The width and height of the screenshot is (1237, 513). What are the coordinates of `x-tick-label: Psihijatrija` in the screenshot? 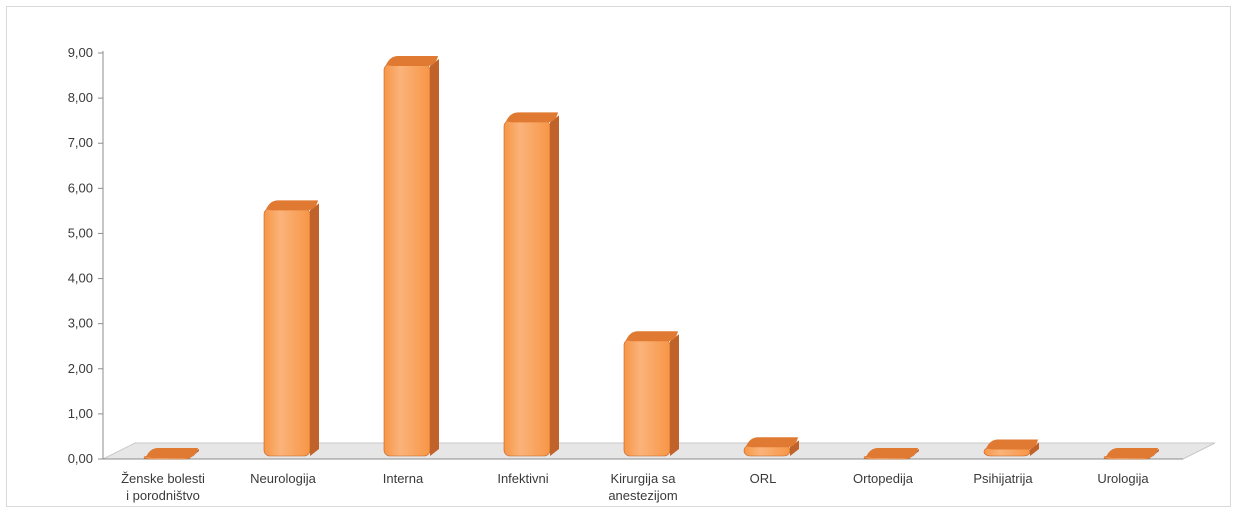 It's located at (1003, 478).